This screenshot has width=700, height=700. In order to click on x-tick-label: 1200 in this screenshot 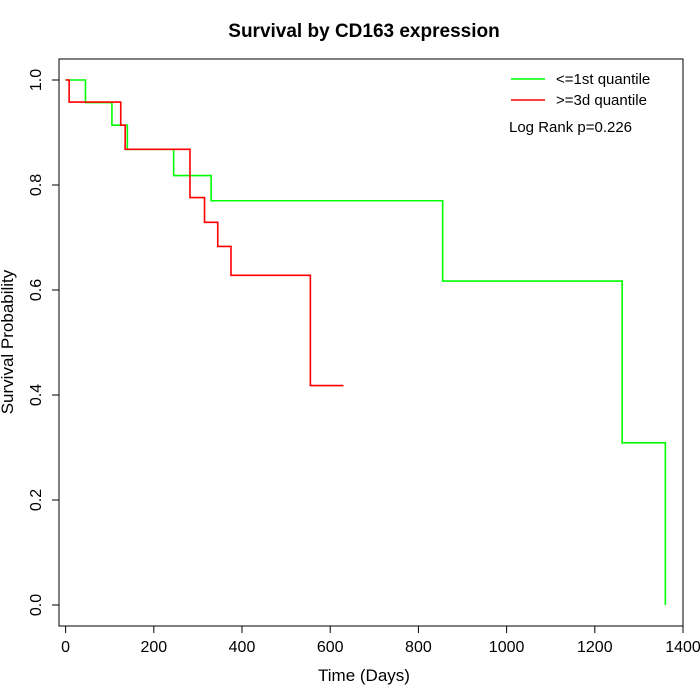, I will do `click(595, 647)`.